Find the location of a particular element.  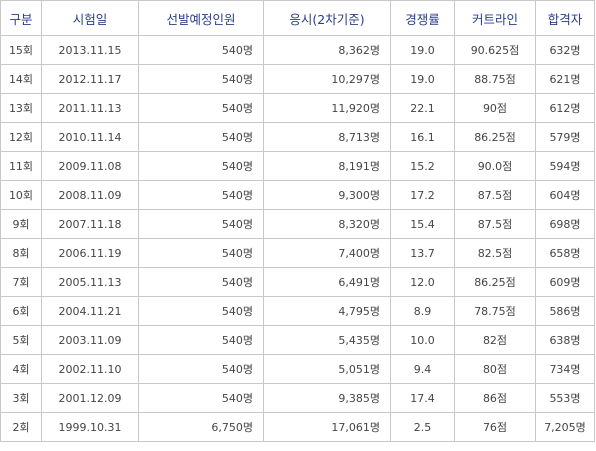

cell-competition-rate: 9.4 is located at coordinates (422, 369).